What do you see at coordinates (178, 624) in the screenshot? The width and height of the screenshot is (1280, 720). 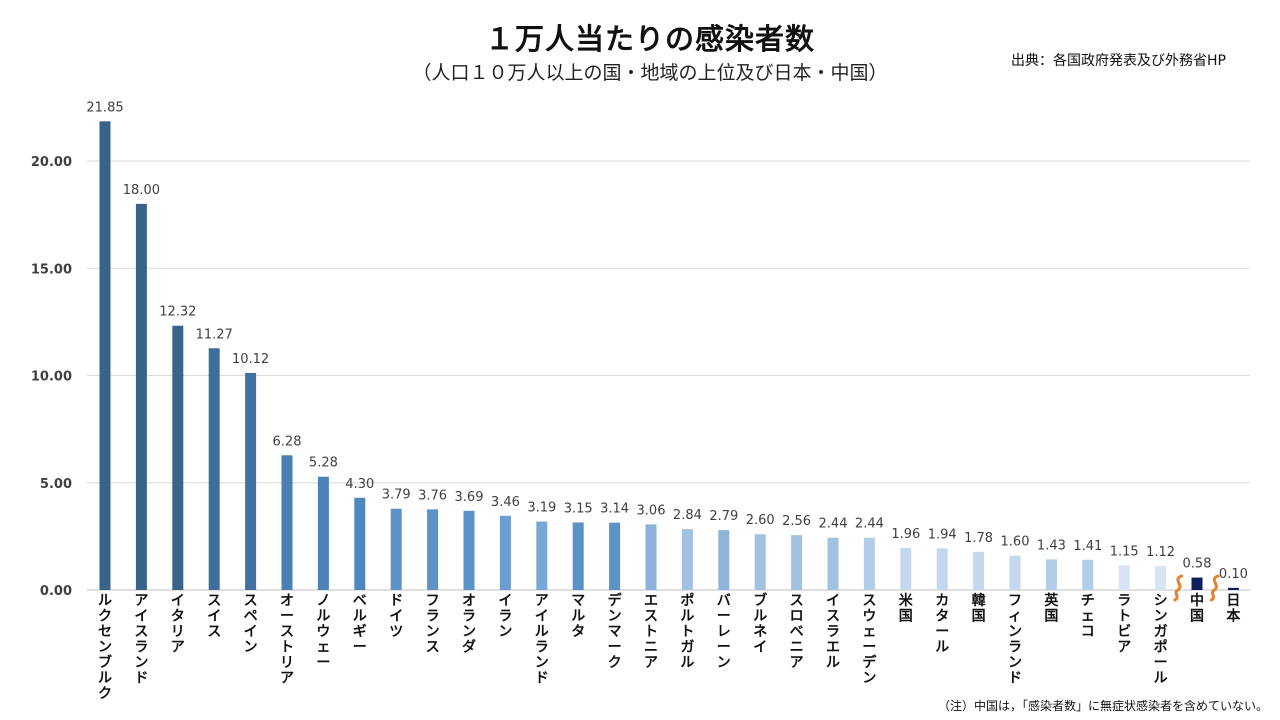 I see `x-tick-label: イタリア` at bounding box center [178, 624].